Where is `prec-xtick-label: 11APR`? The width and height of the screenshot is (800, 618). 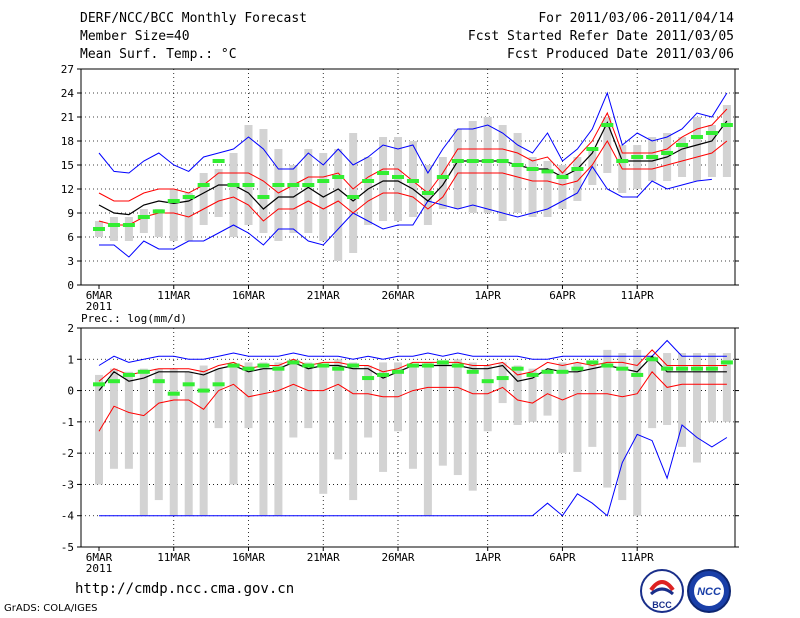 prec-xtick-label: 11APR is located at coordinates (637, 557).